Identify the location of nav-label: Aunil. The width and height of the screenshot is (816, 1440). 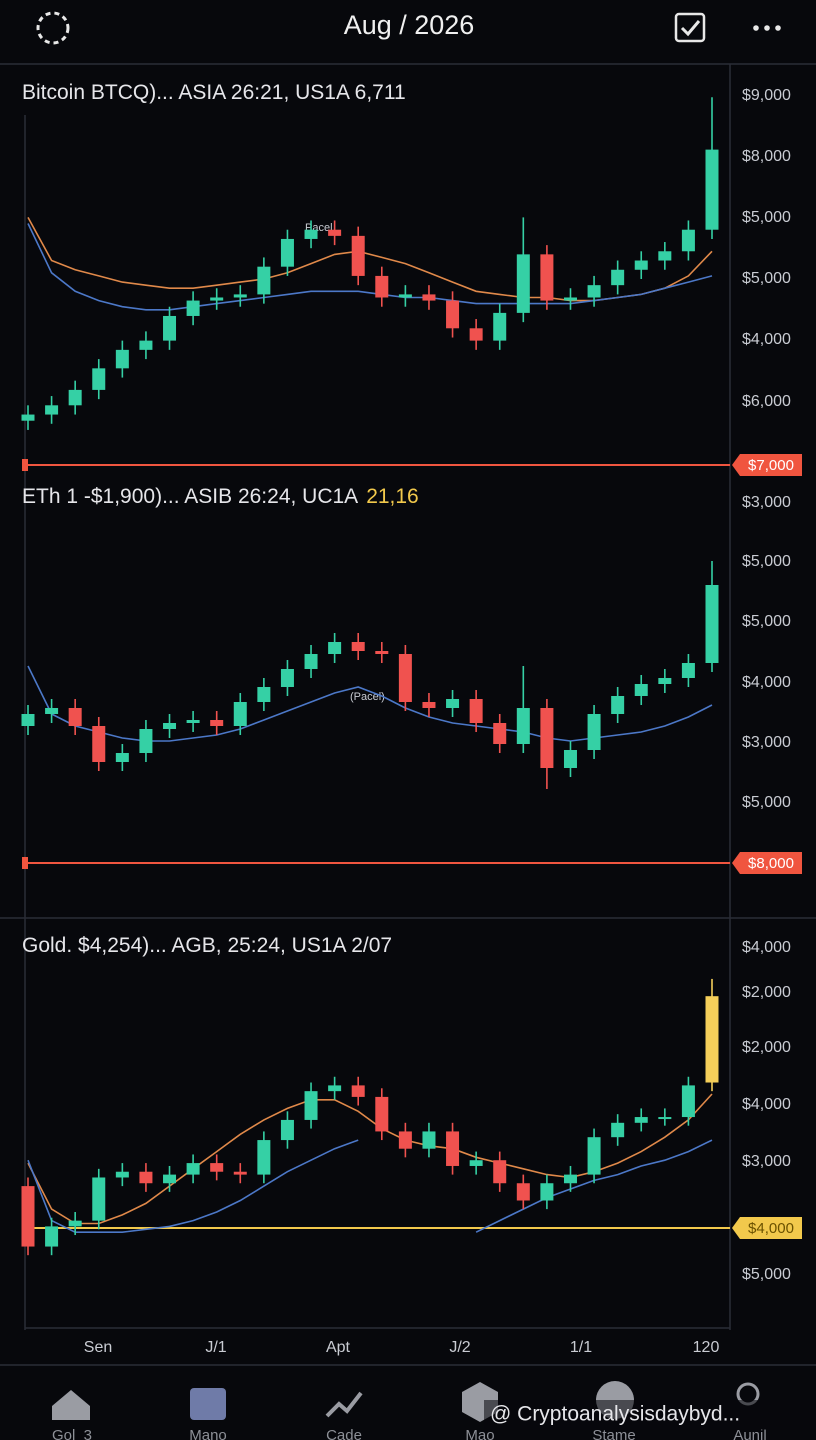
(749, 1433).